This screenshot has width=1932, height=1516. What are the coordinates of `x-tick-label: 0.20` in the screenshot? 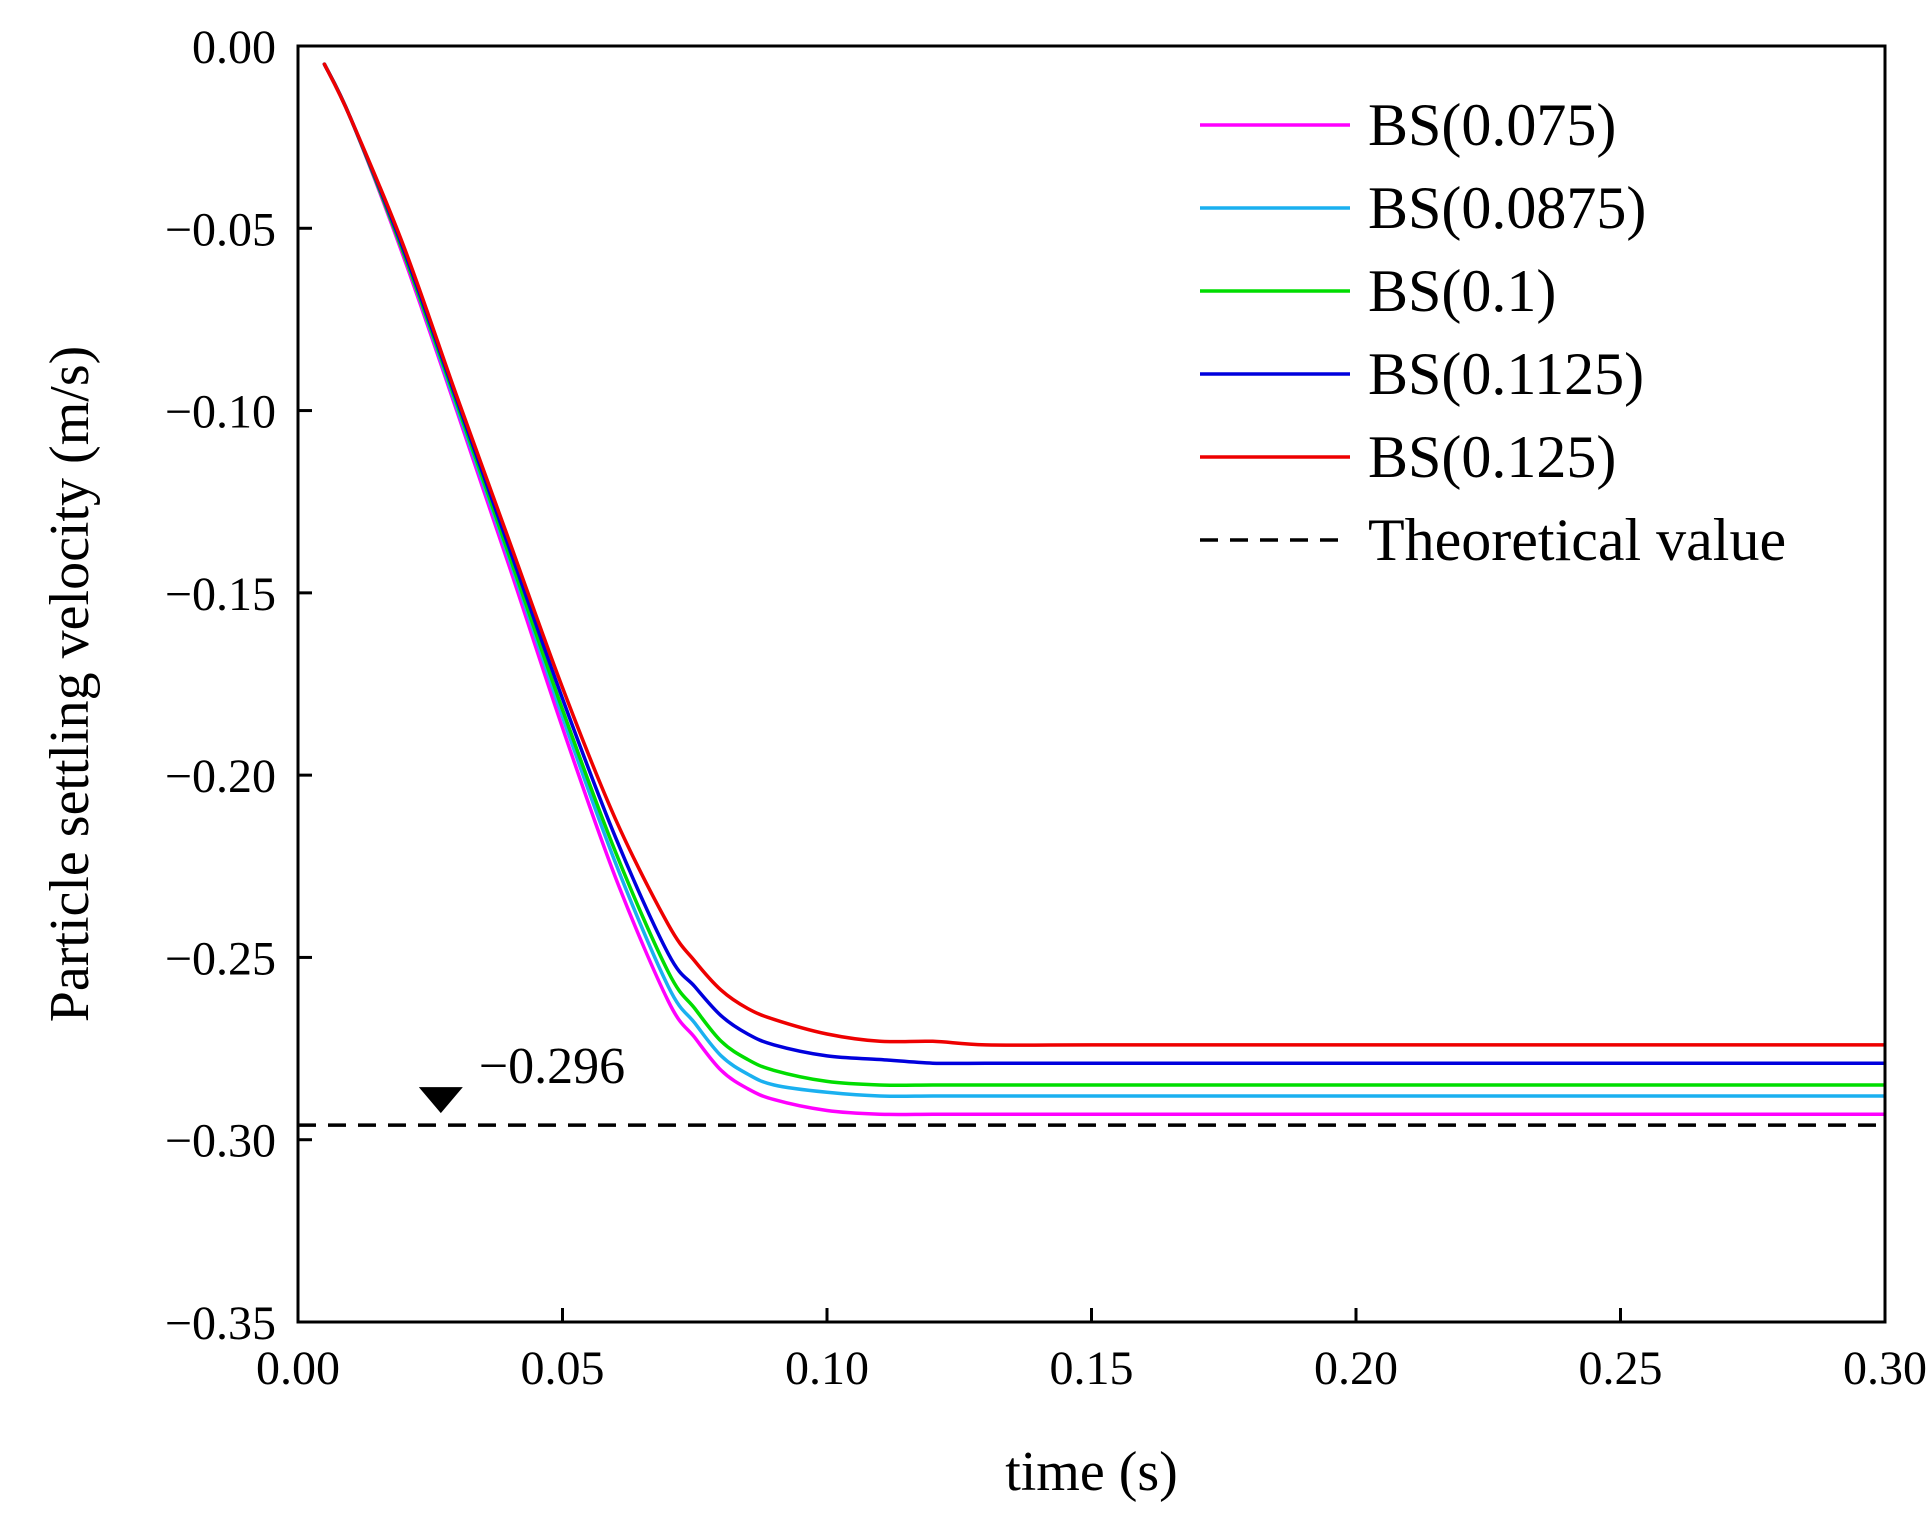 It's located at (1356, 1368).